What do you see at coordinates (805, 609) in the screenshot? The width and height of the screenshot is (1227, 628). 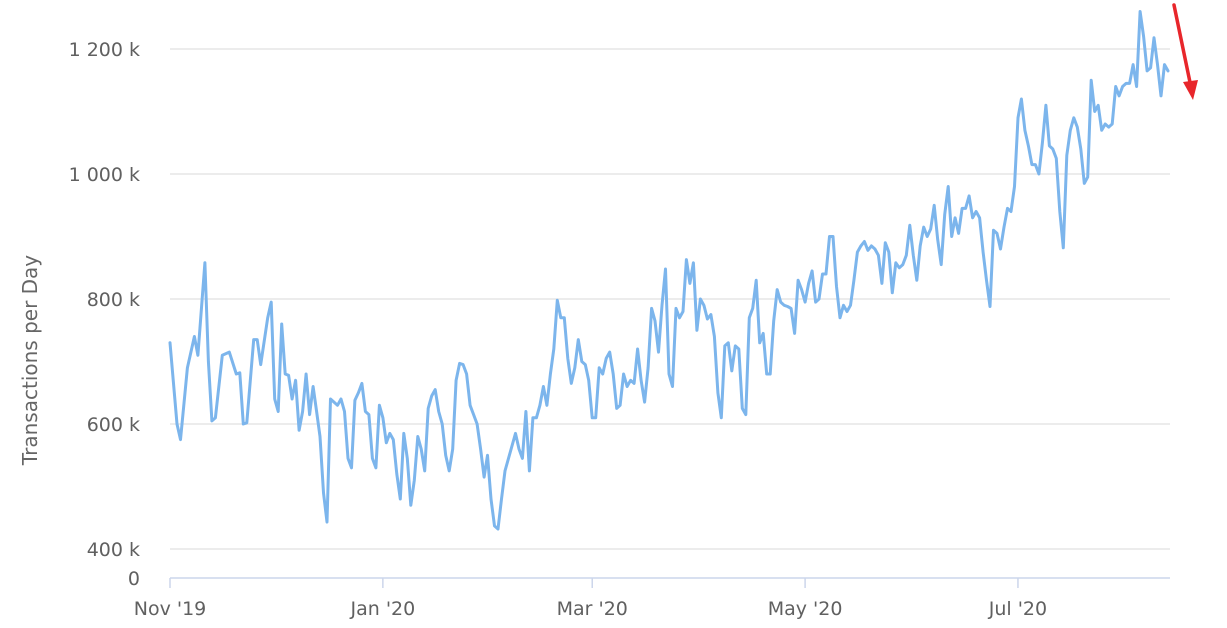 I see `x-tick-label: May '20` at bounding box center [805, 609].